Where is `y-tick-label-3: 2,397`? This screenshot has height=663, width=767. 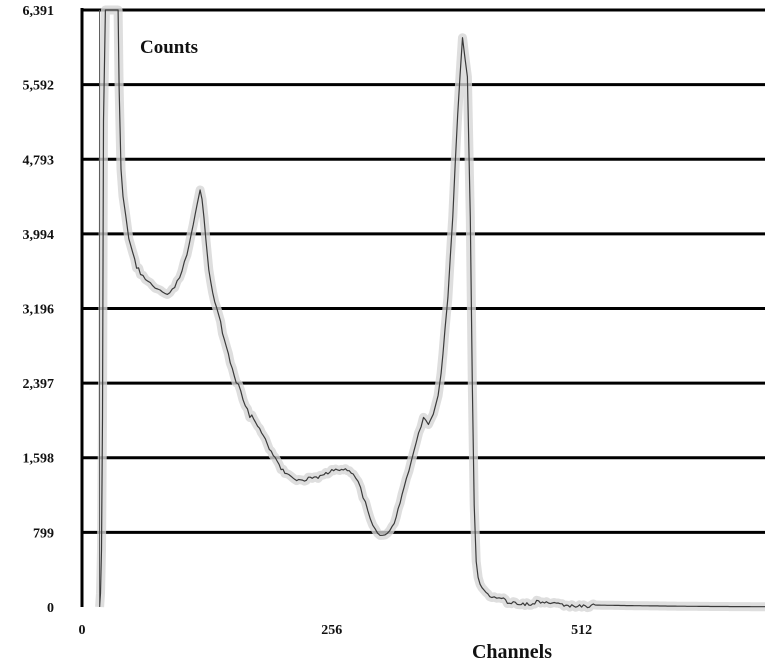
y-tick-label-3: 2,397 is located at coordinates (39, 384).